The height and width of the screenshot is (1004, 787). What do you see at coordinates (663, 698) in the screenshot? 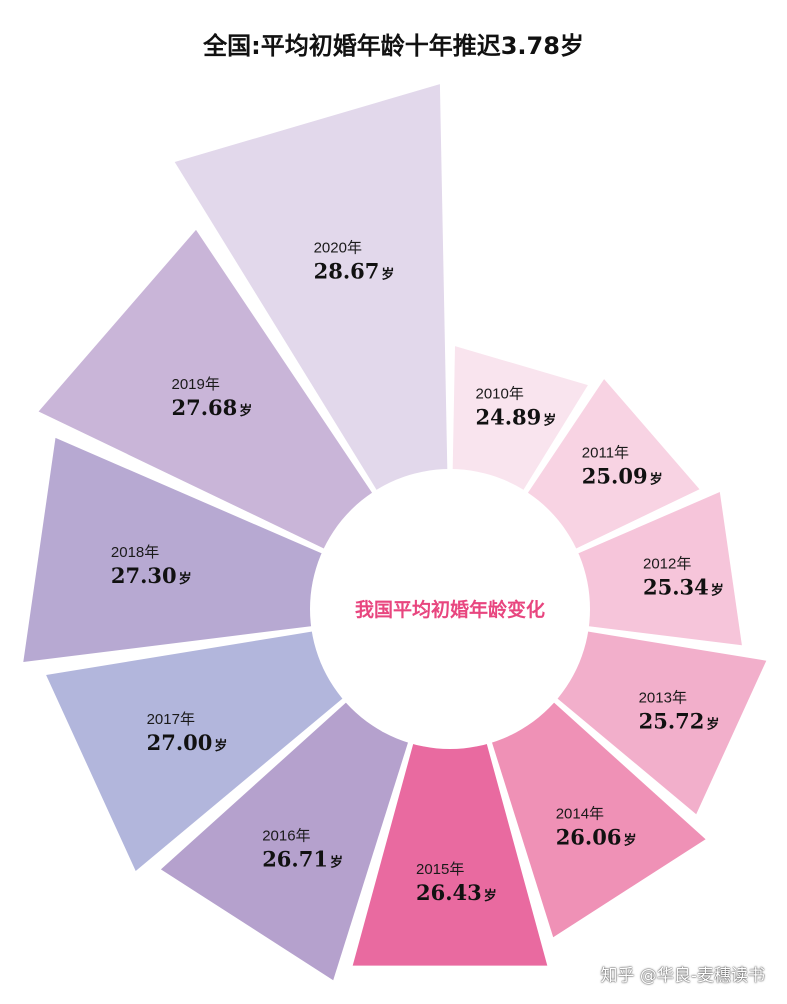
I see `year-label: 2013年` at bounding box center [663, 698].